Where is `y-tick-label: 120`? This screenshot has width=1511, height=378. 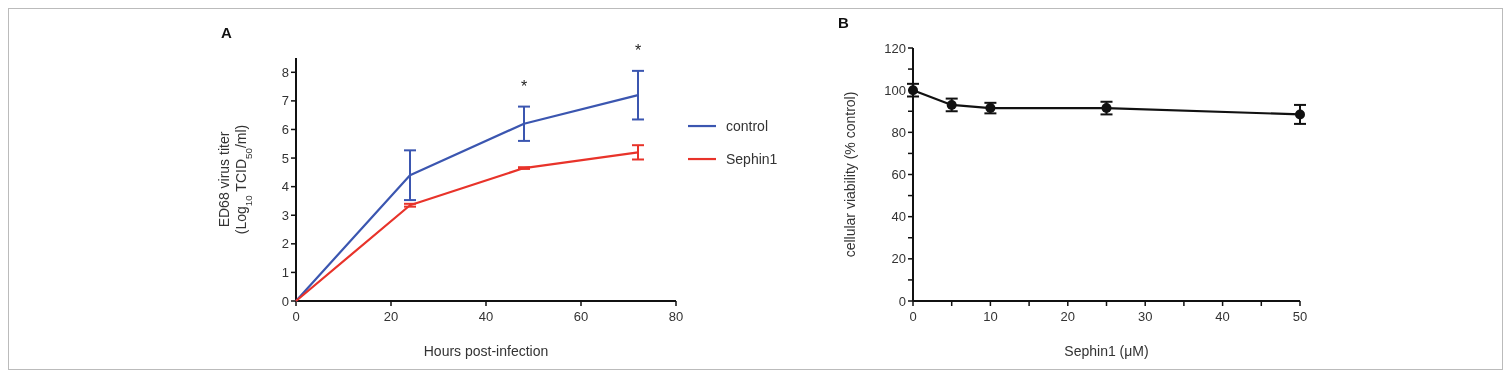
y-tick-label: 120 is located at coordinates (895, 48).